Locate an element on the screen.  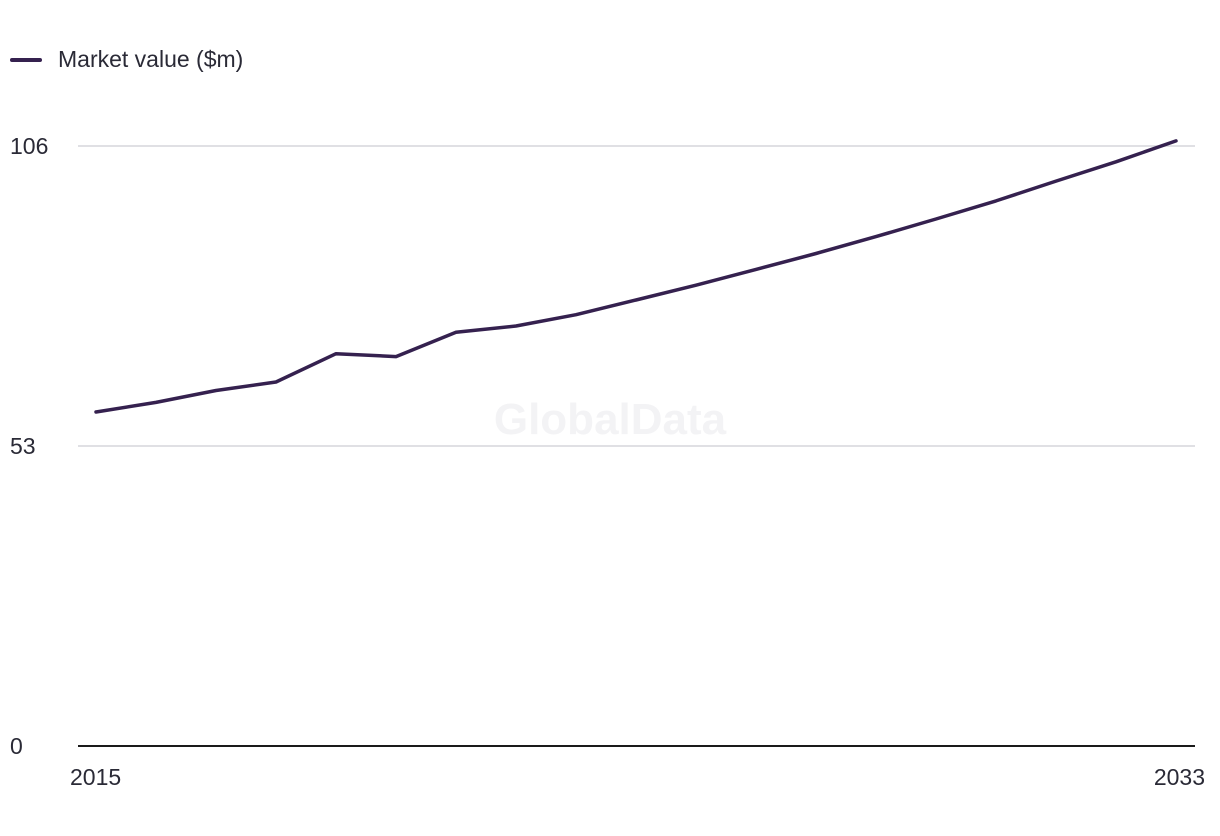
x-tick-label: 2015 is located at coordinates (95, 777).